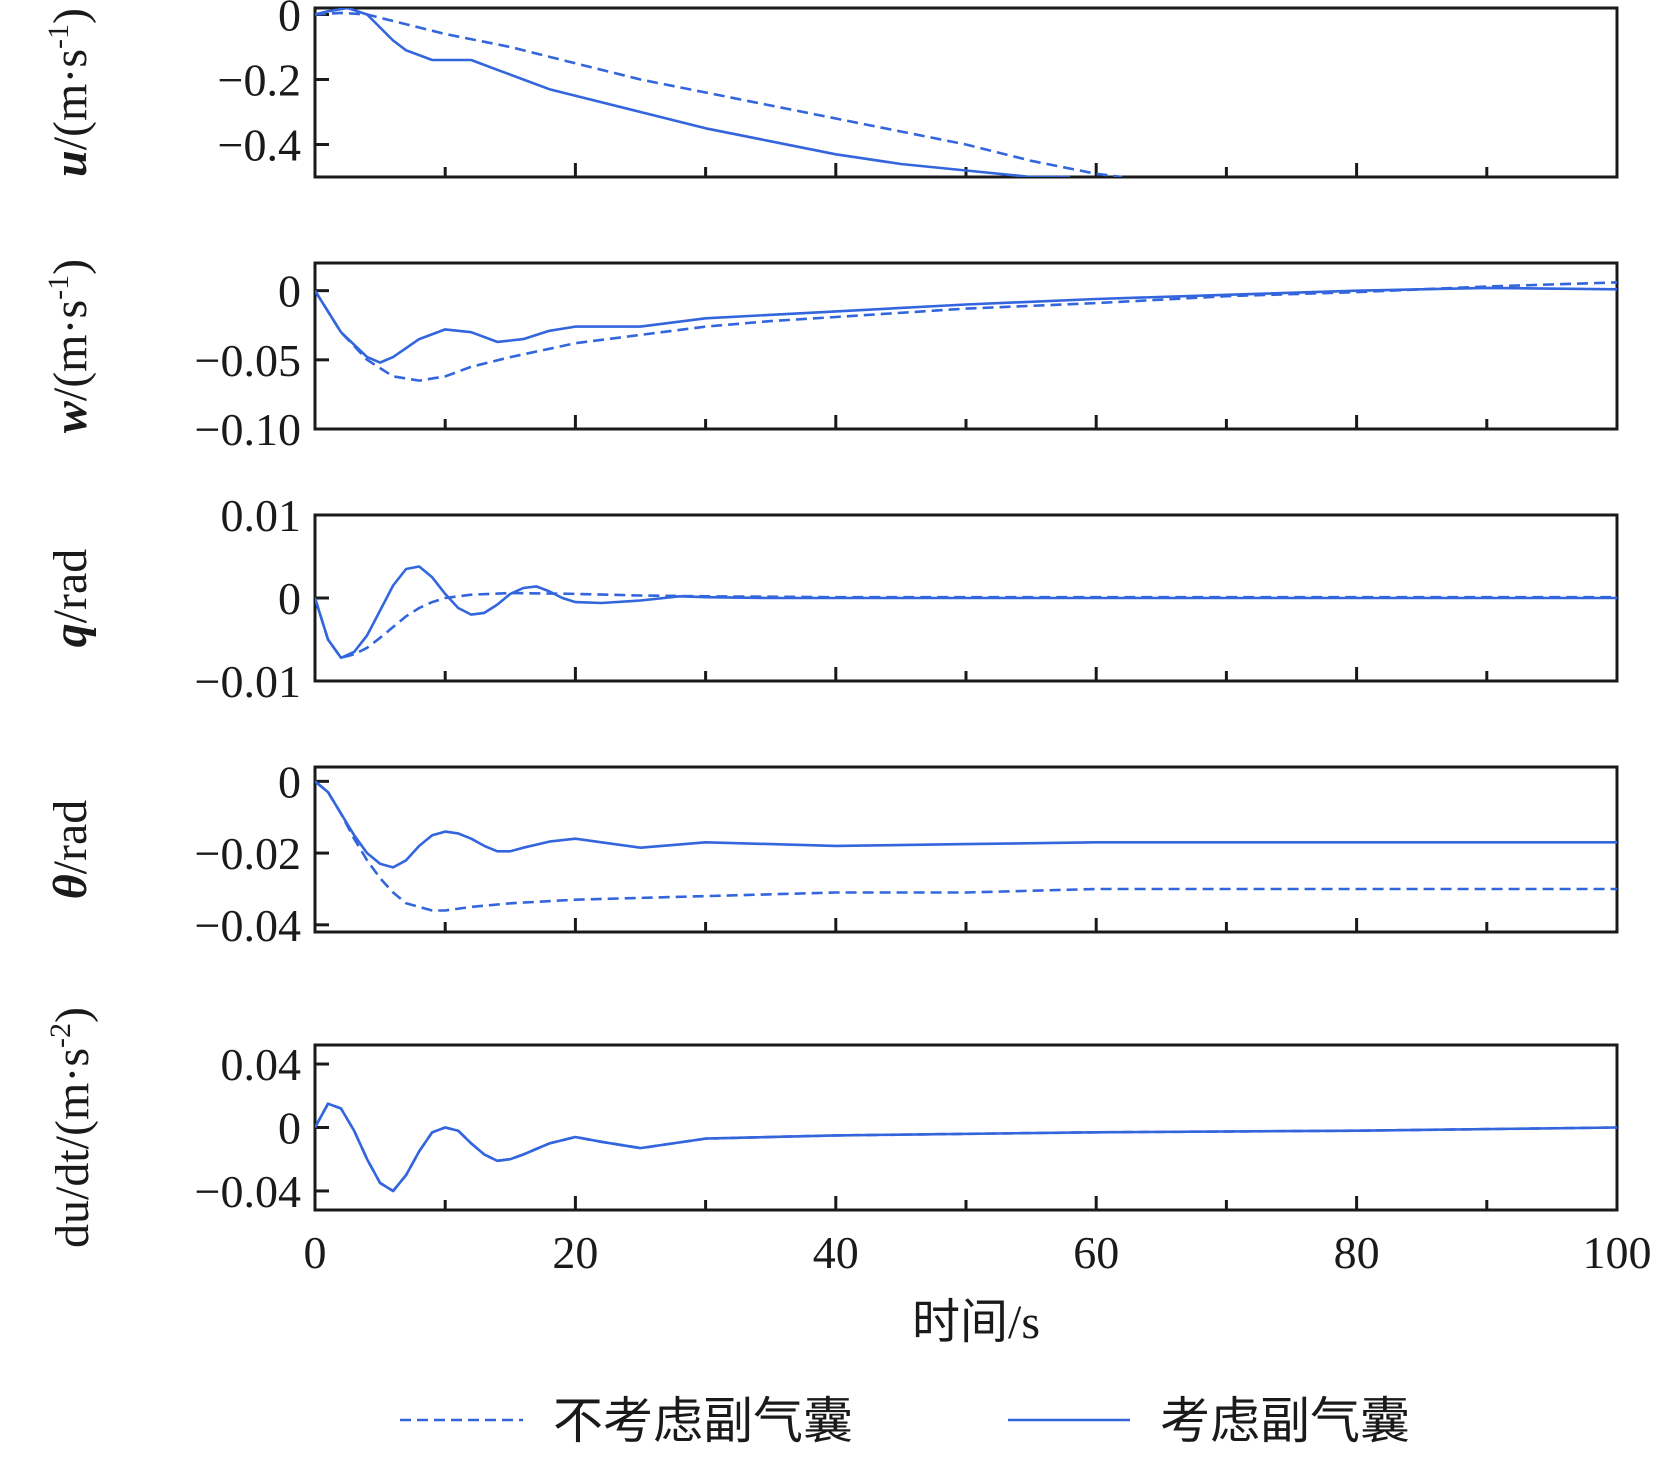 This screenshot has width=1672, height=1472. What do you see at coordinates (261, 515) in the screenshot?
I see `y-tick-label: 0.01` at bounding box center [261, 515].